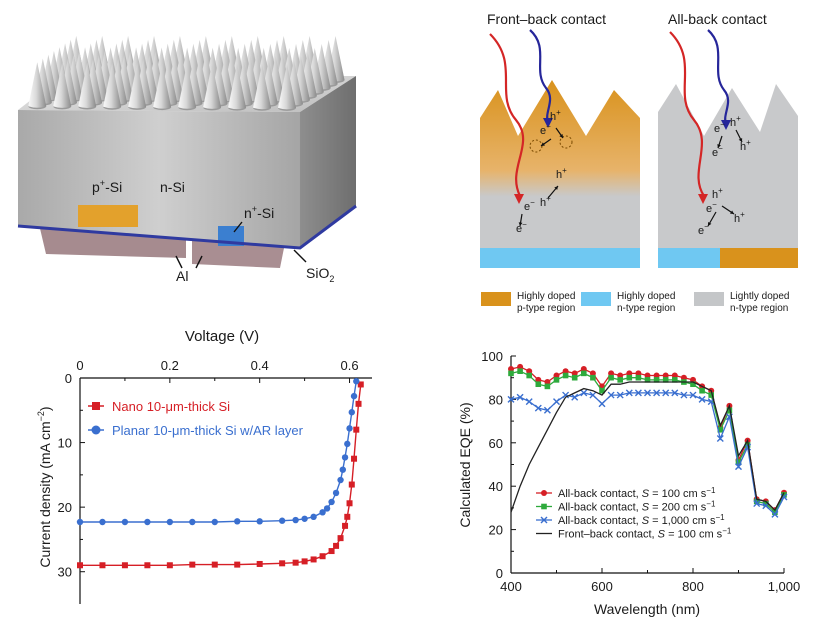 The image size is (826, 638). What do you see at coordinates (609, 113) in the screenshot?
I see `photon-paths` at bounding box center [609, 113].